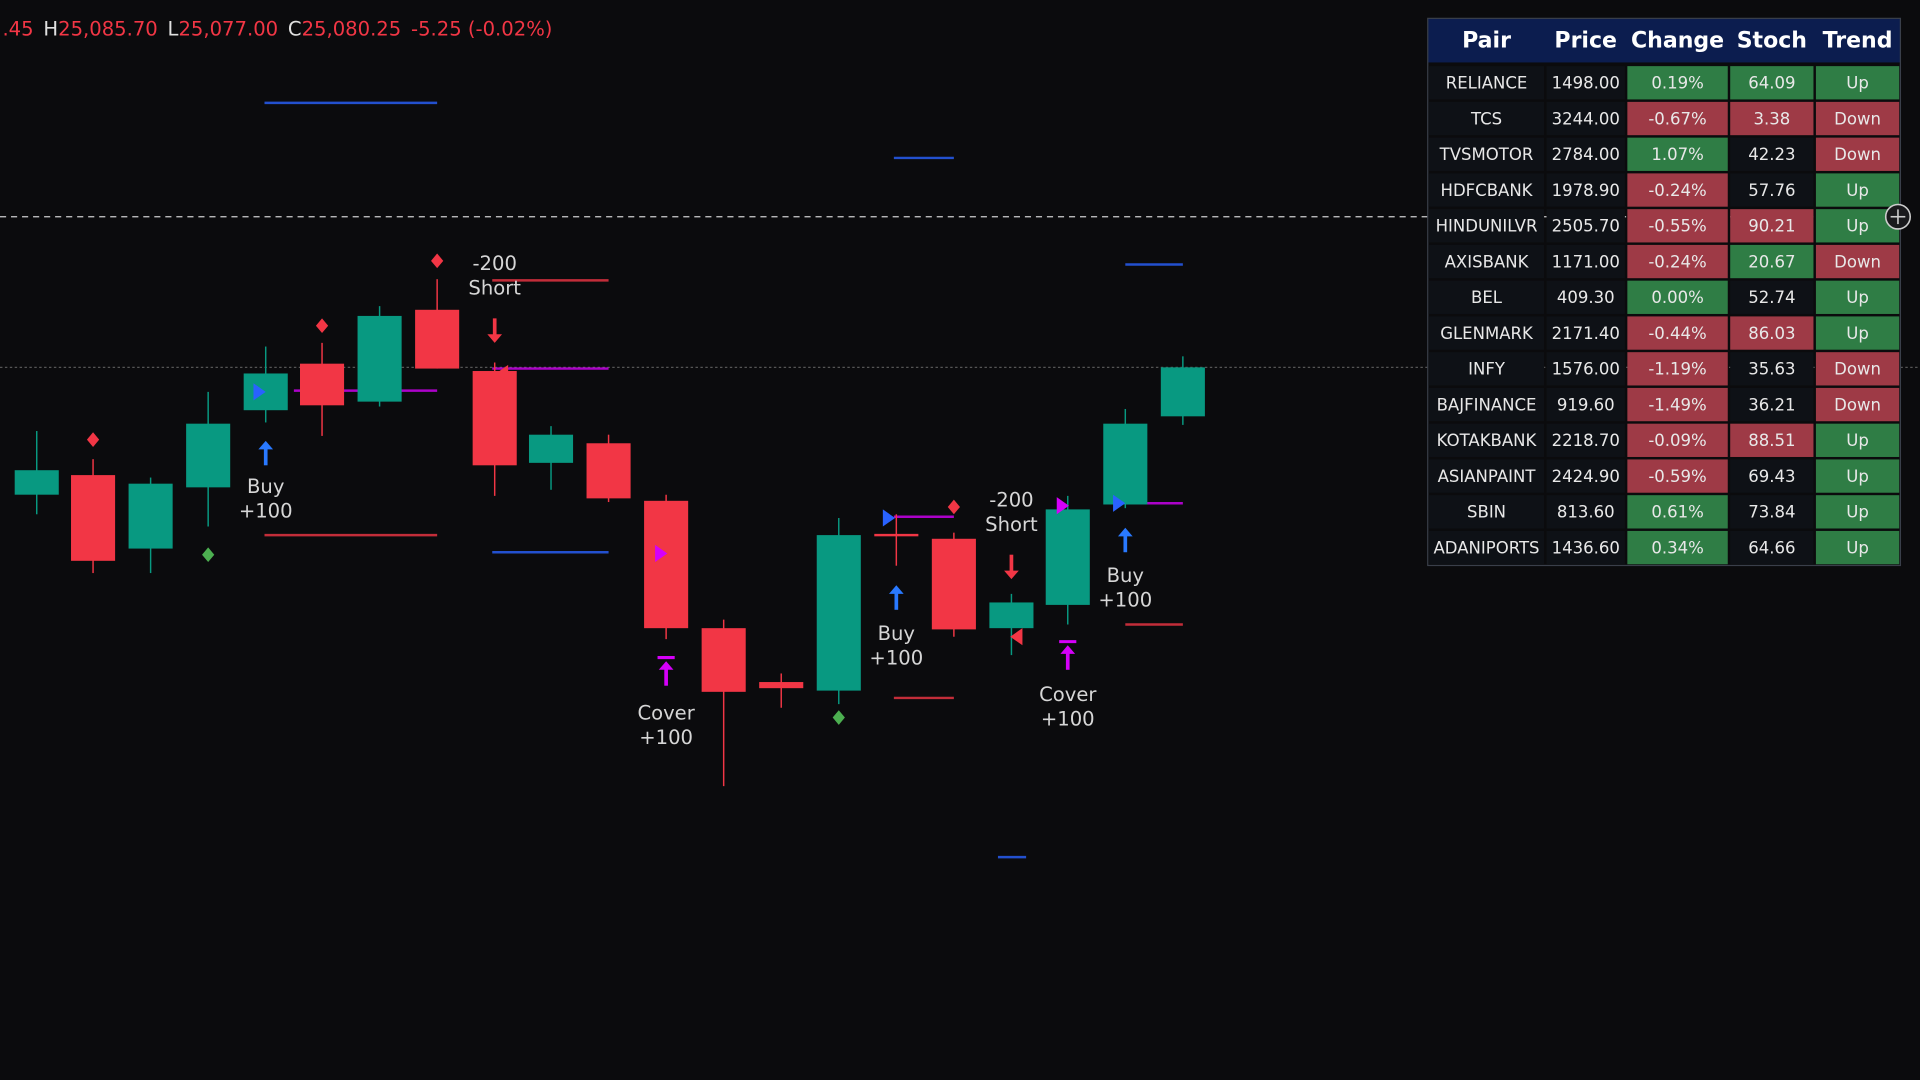 The image size is (1920, 1080). I want to click on cell-text: 42.23, so click(1771, 154).